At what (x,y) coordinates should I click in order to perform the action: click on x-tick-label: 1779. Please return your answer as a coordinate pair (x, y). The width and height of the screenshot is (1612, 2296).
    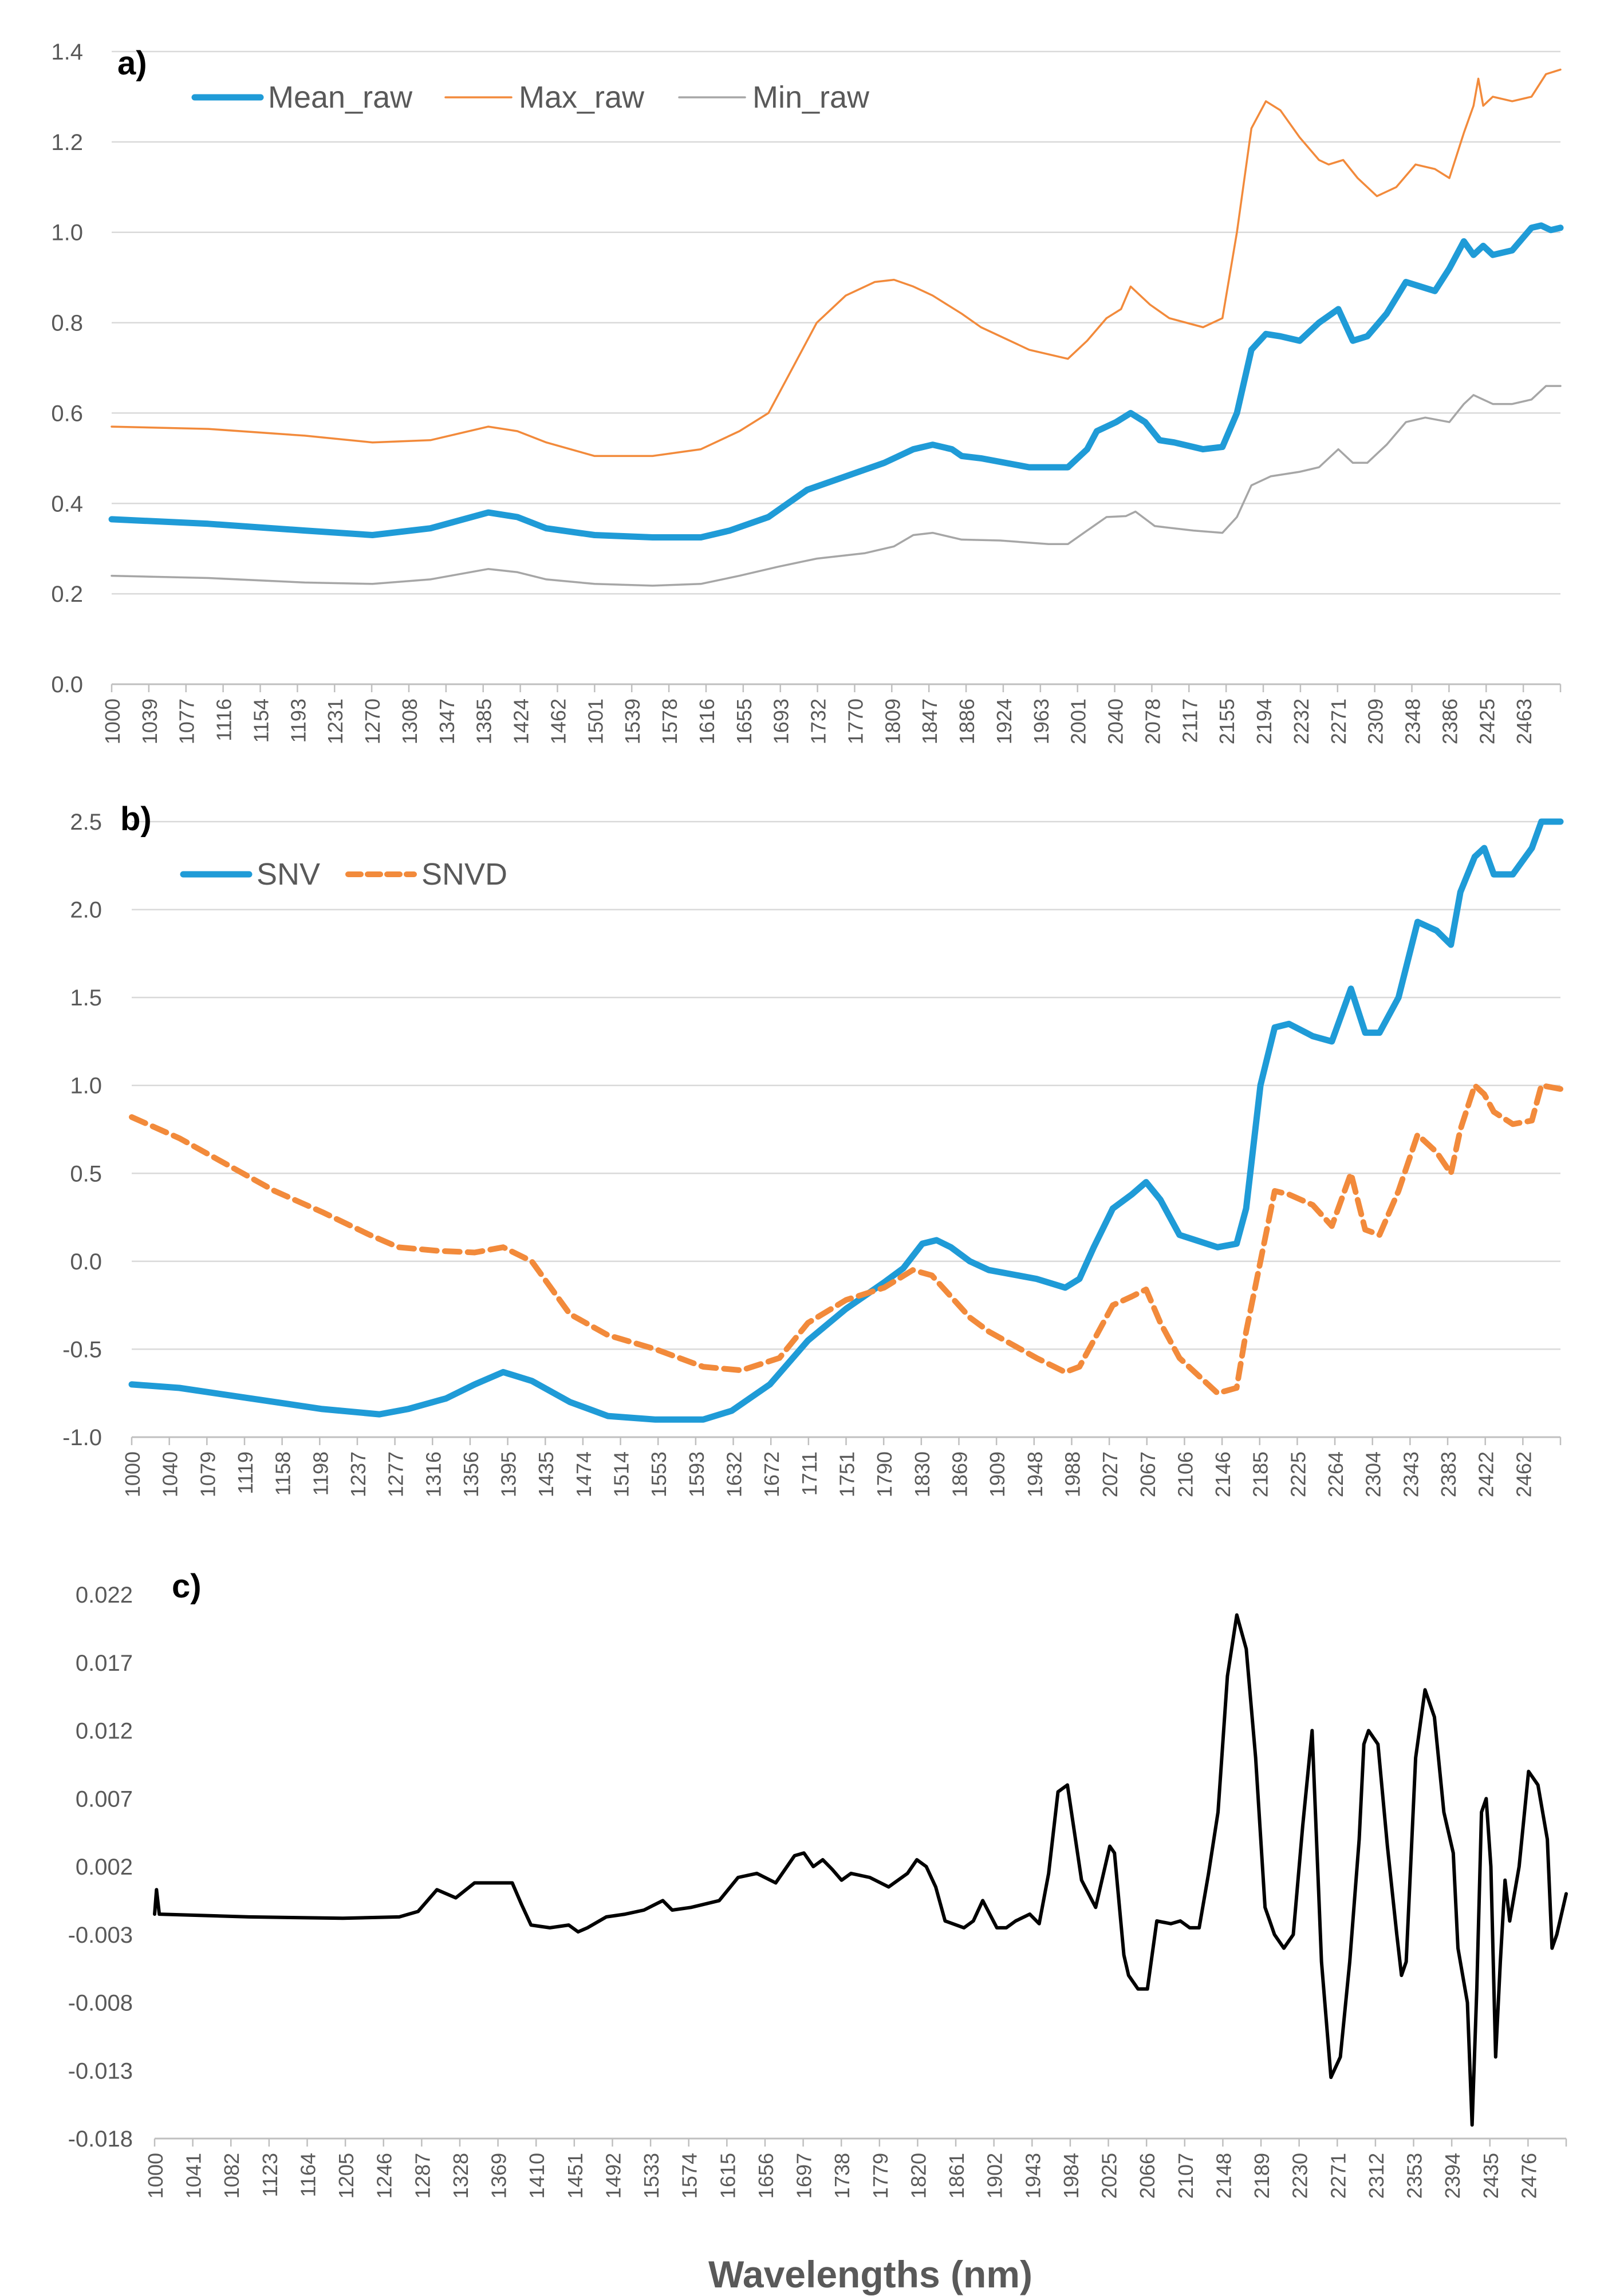
    Looking at the image, I should click on (881, 2176).